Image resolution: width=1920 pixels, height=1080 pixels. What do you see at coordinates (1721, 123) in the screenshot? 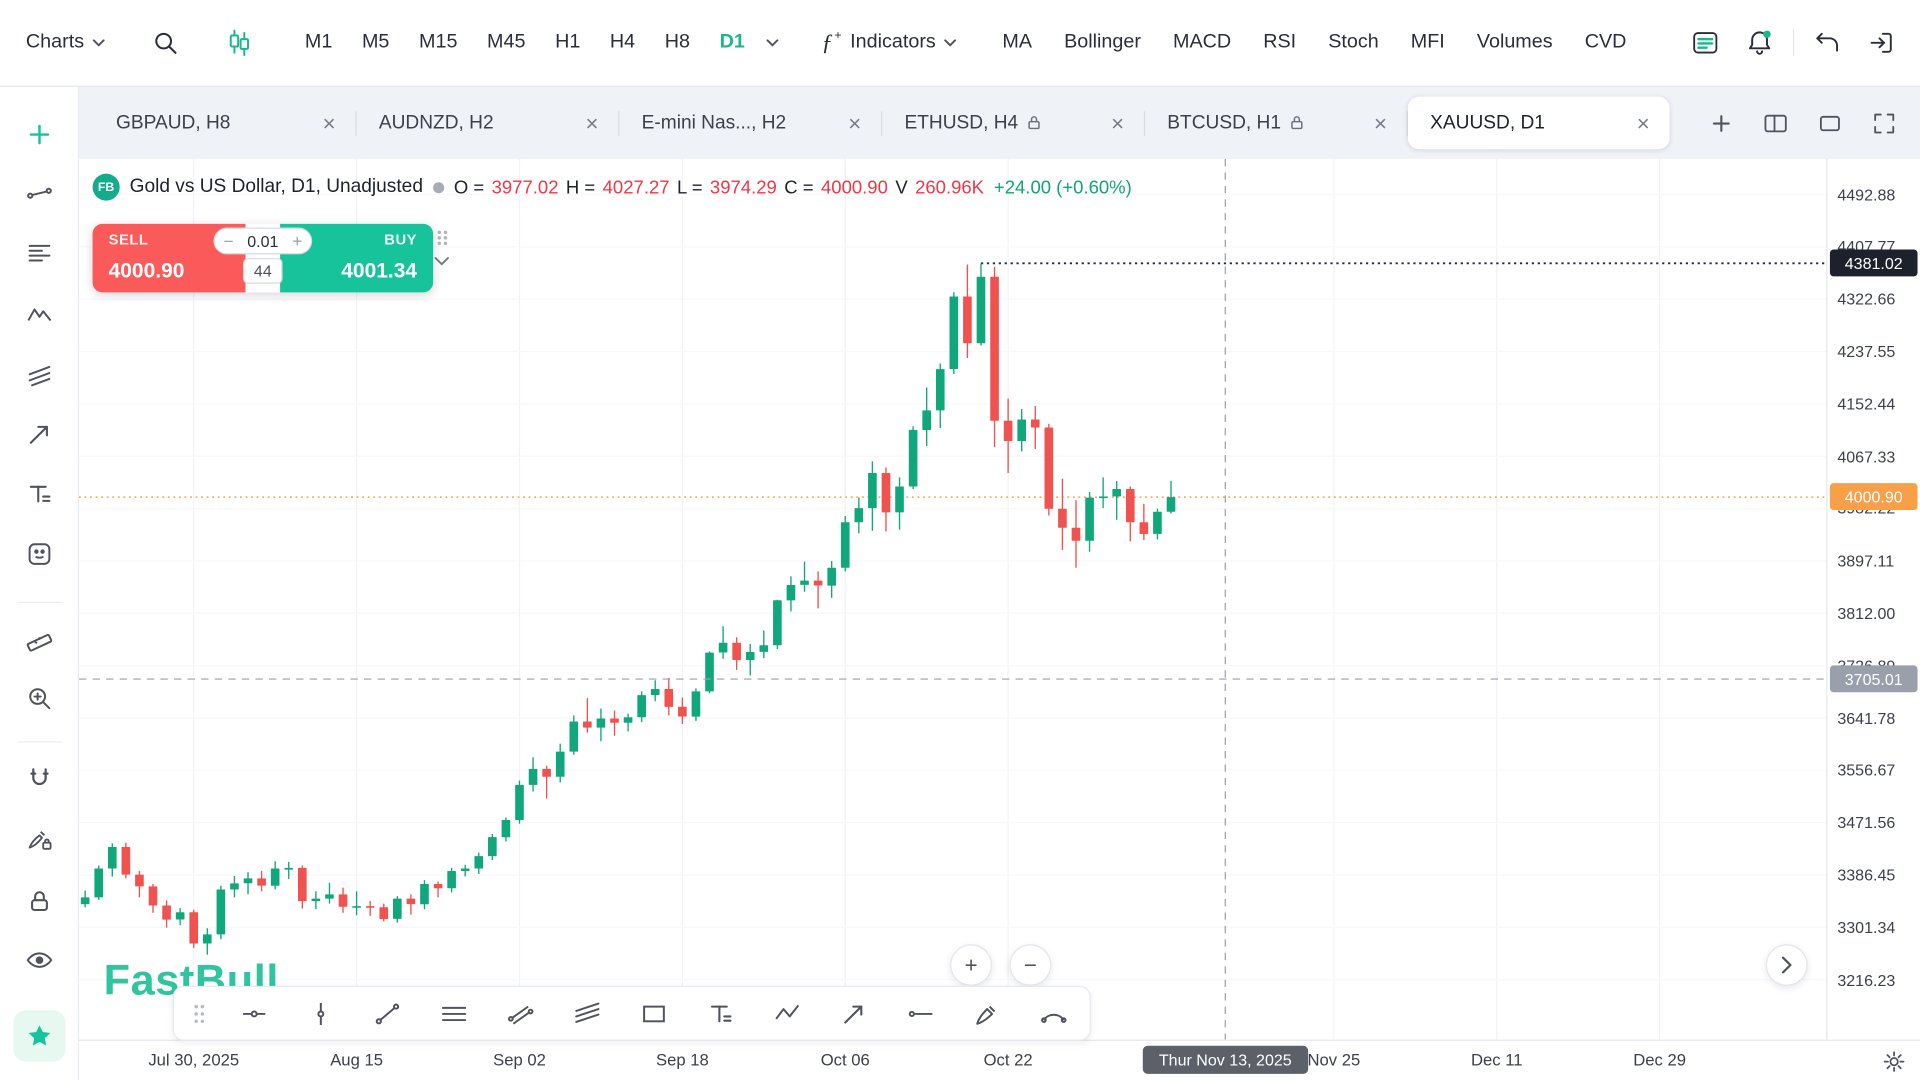
I see `add-tab-button` at bounding box center [1721, 123].